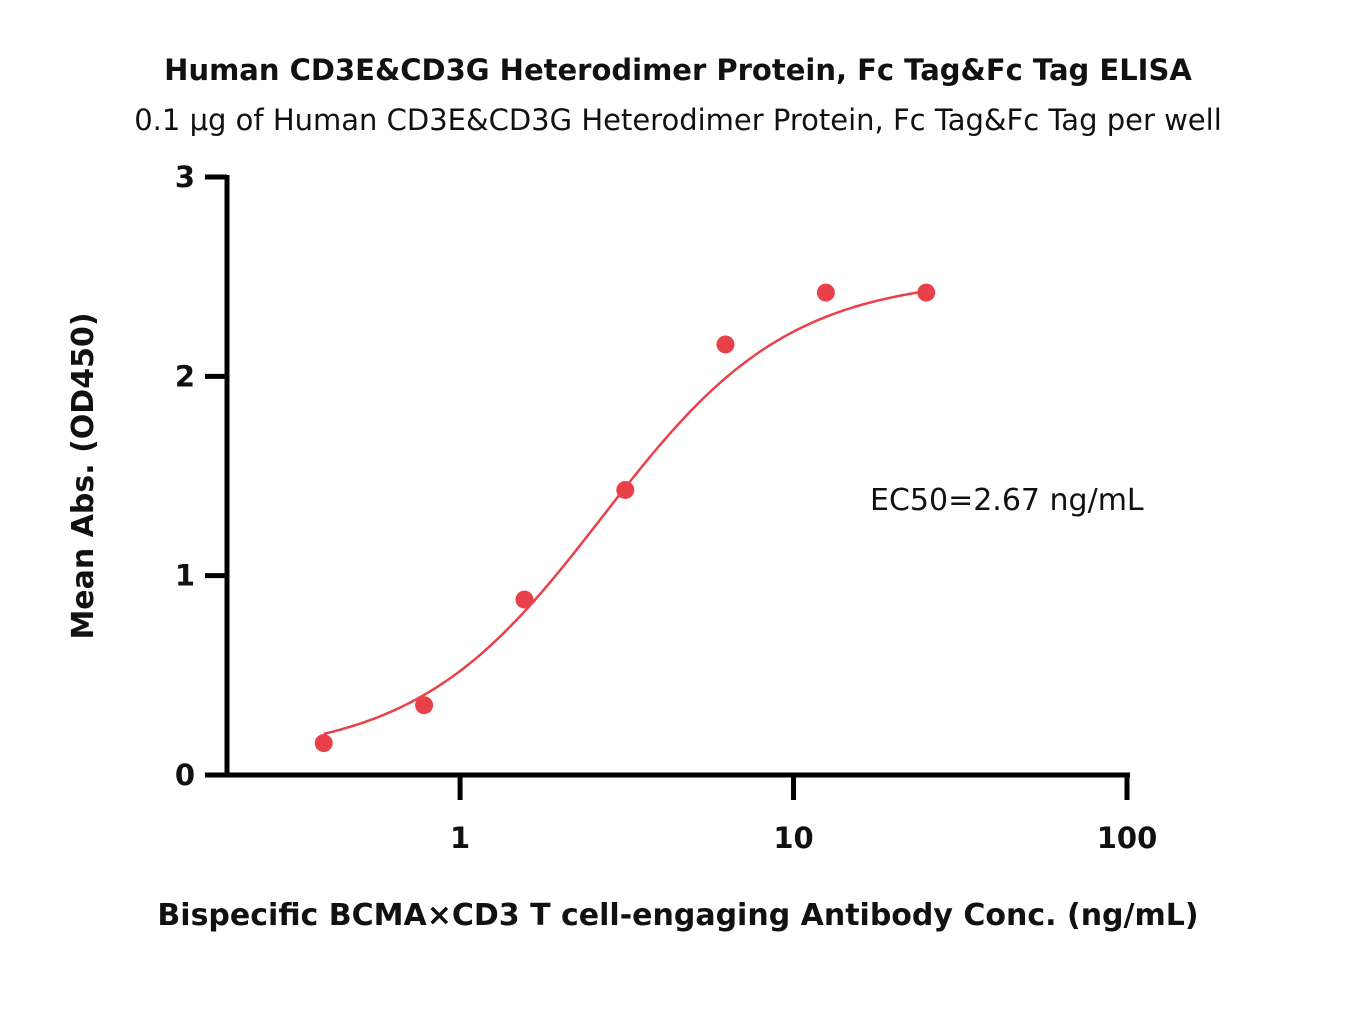  I want to click on x-tick-label: 1, so click(460, 838).